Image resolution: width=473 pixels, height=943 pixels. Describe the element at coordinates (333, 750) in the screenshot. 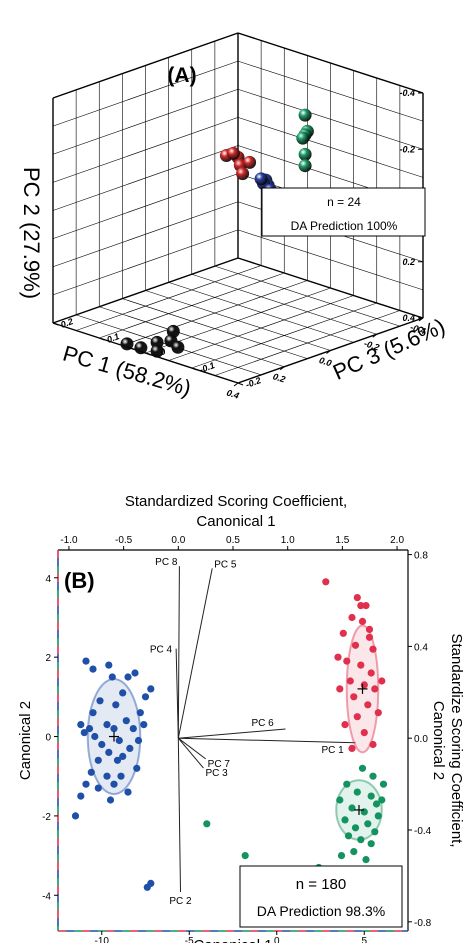

I see `loading-vector-label: PC 1` at that location.